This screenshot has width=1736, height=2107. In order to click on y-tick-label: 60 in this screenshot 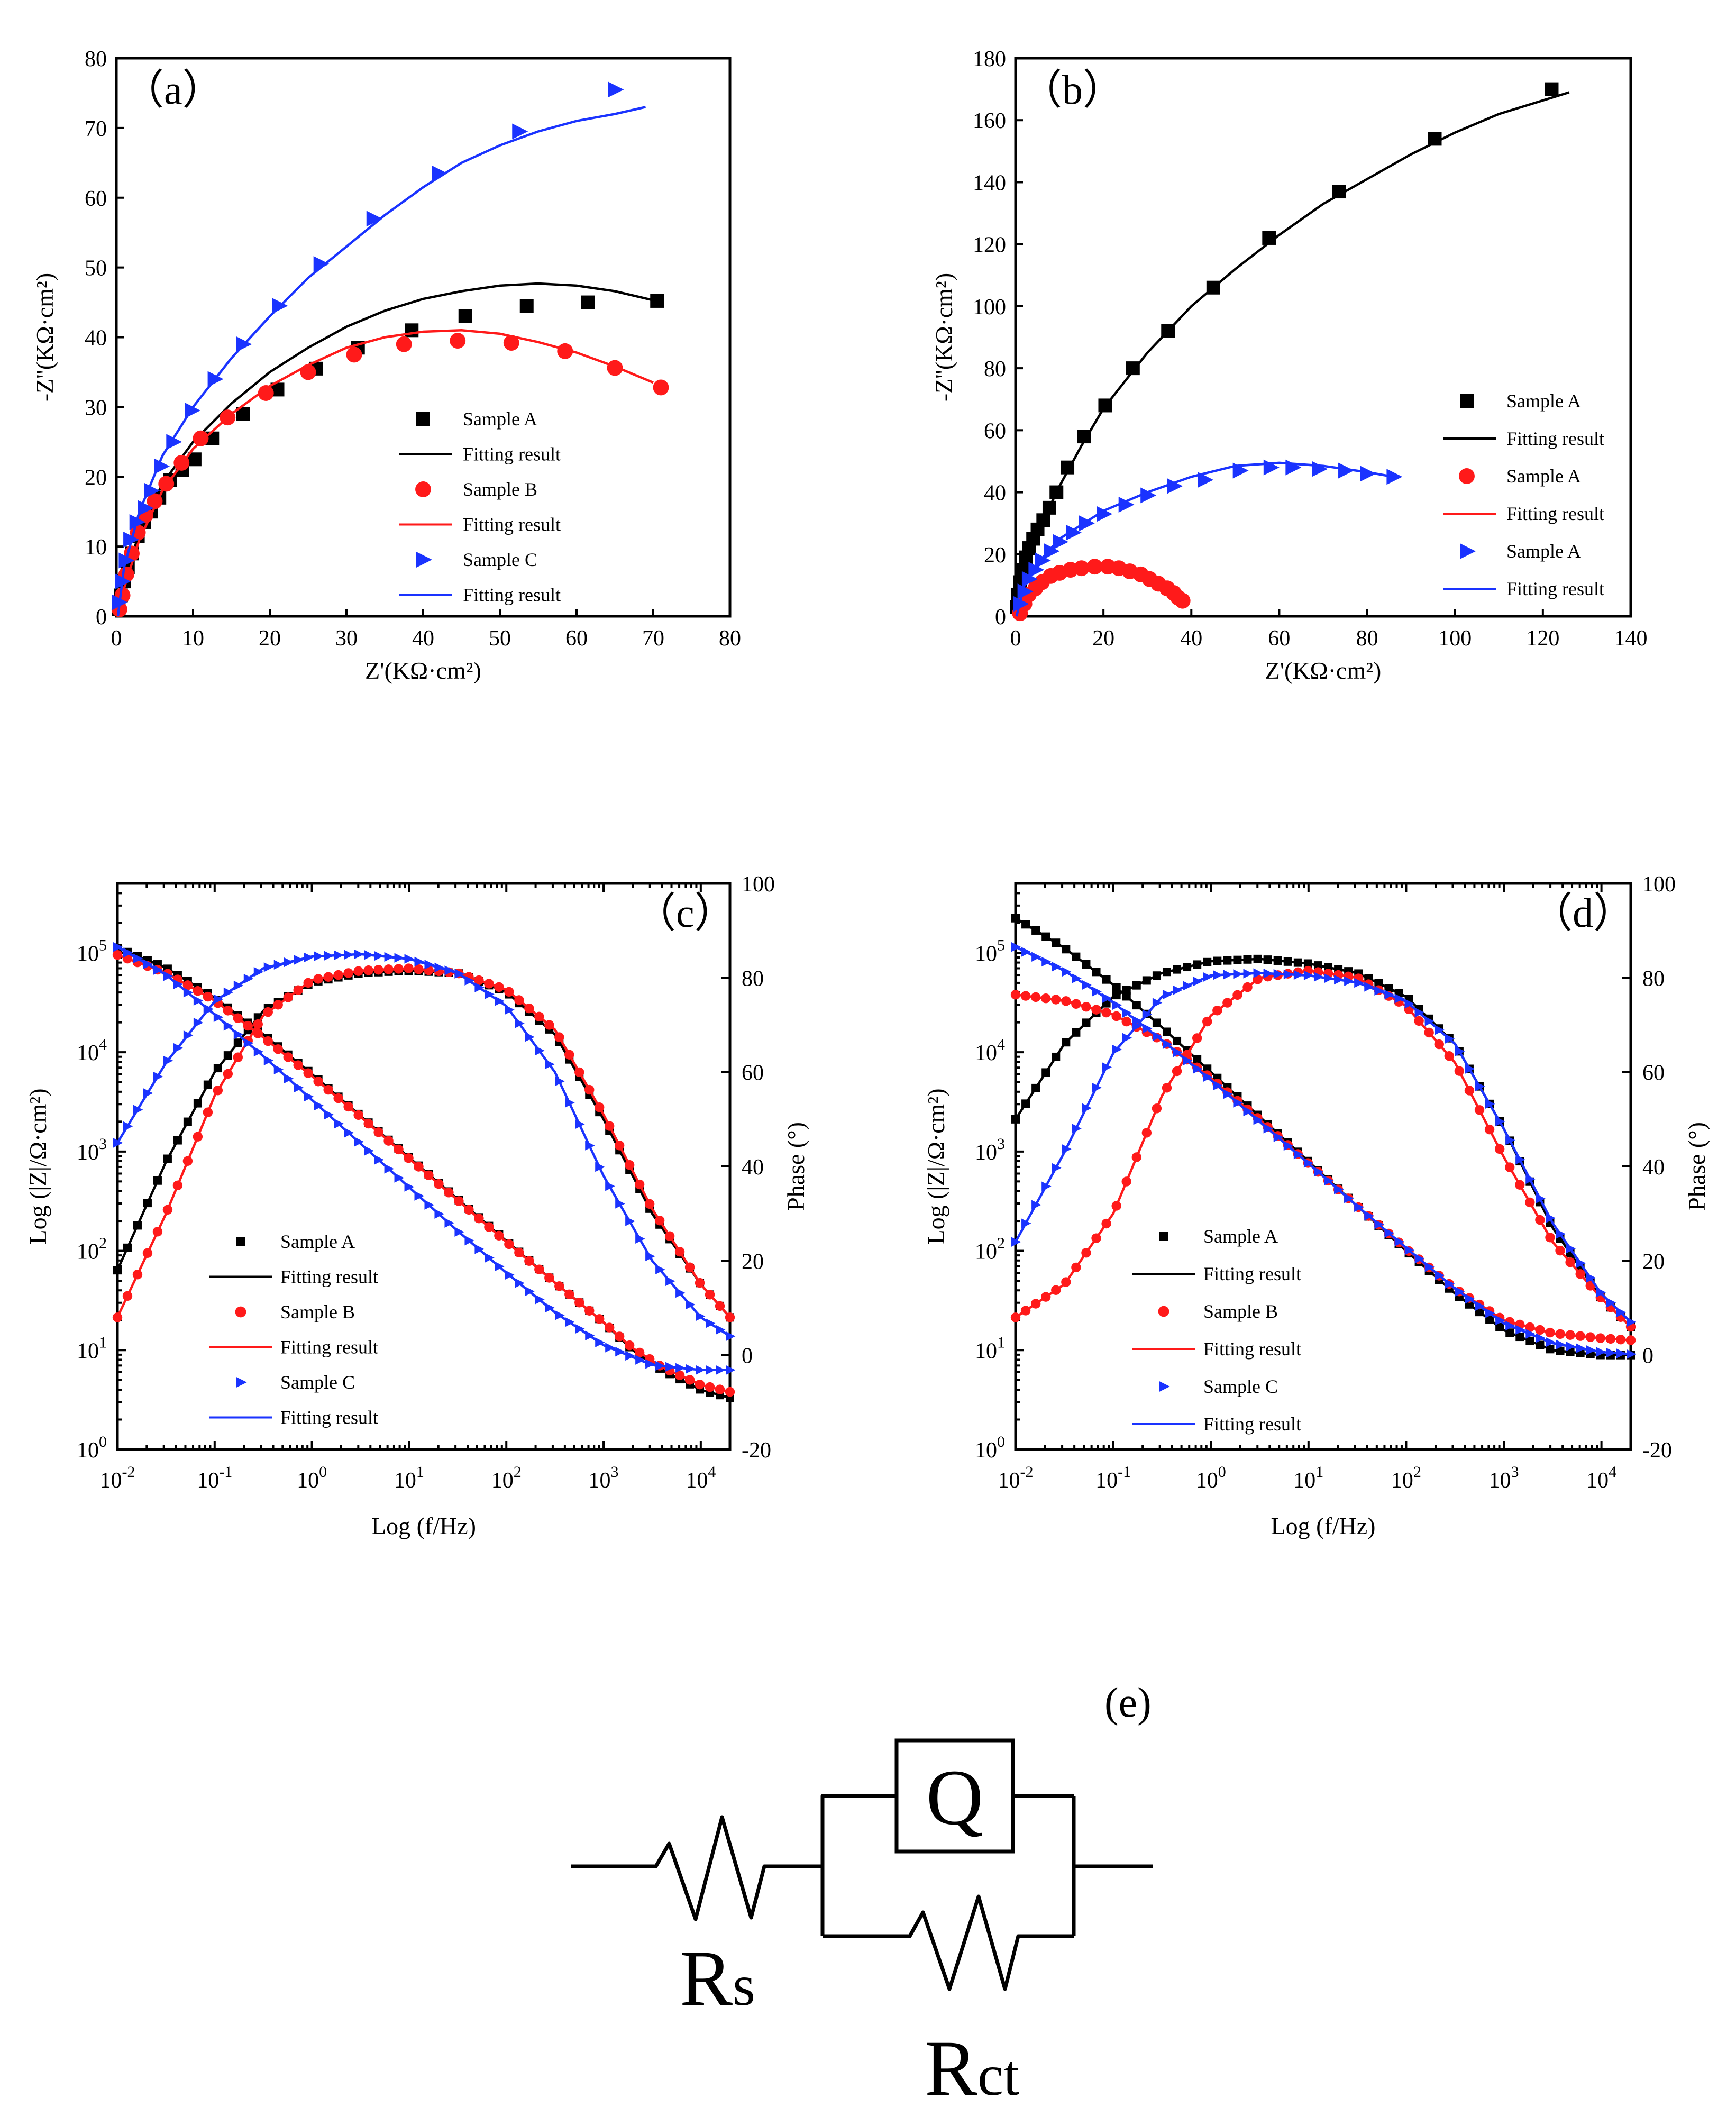, I will do `click(995, 431)`.